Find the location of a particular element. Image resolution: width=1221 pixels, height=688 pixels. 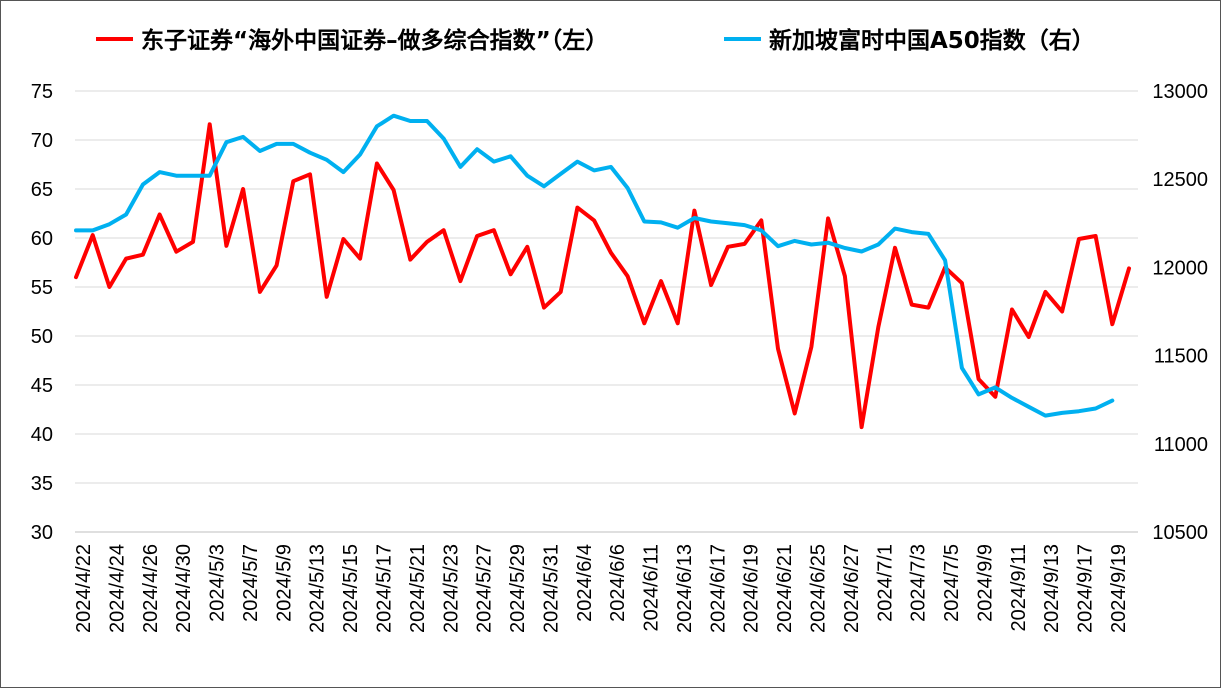

y-right-tick-label: 11500 is located at coordinates (1181, 357).